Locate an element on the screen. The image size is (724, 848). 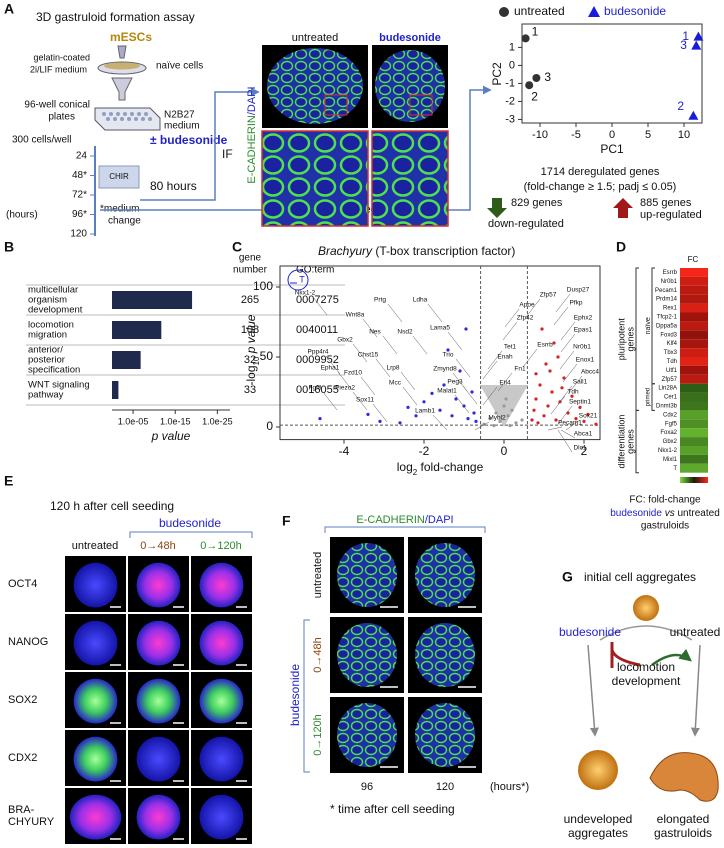
x-axis-label-part: log is located at coordinates (405, 467).